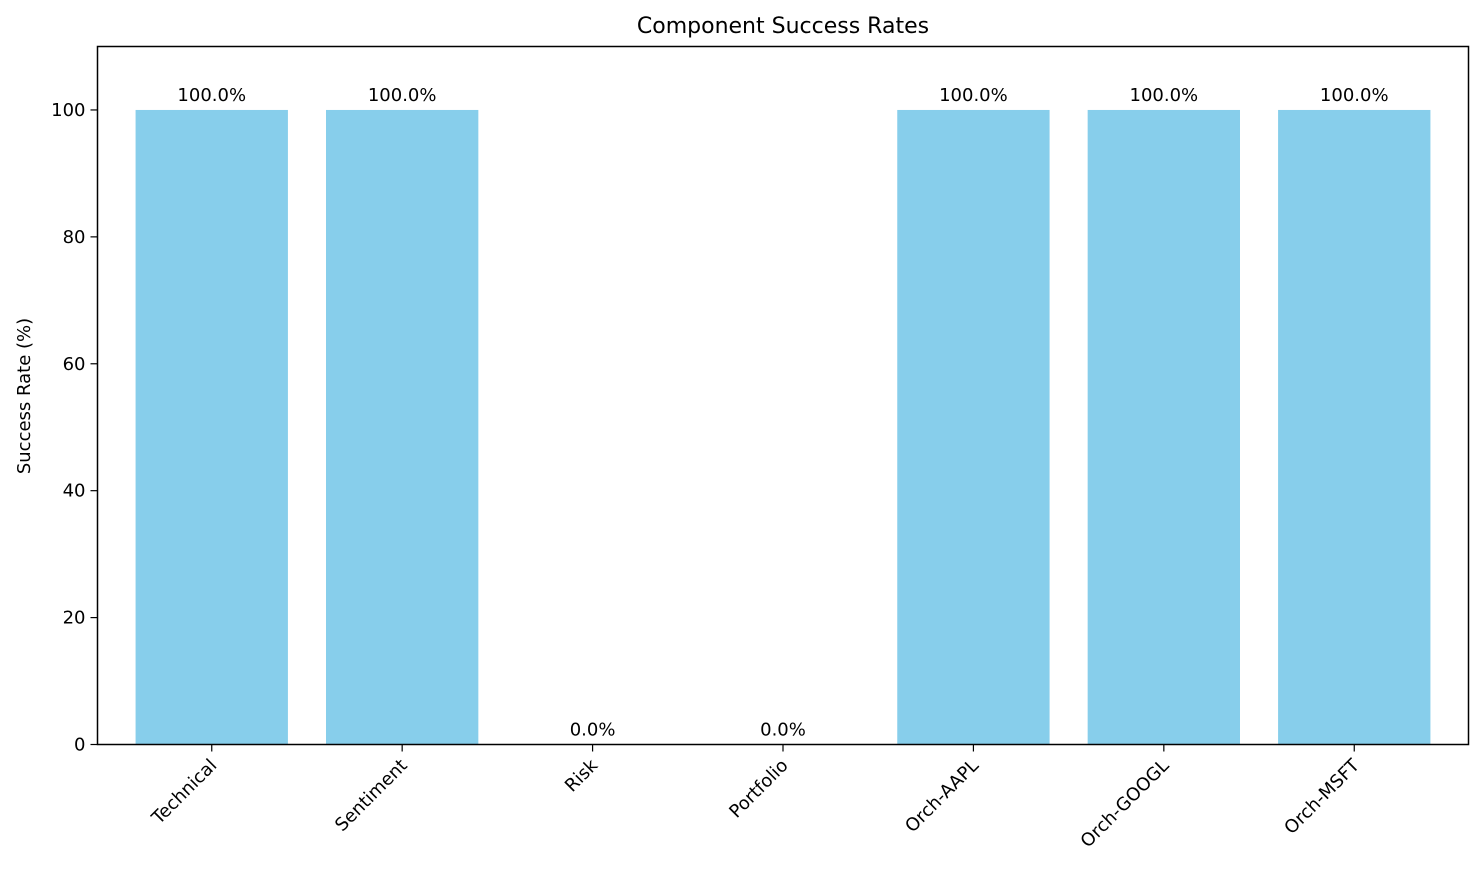  I want to click on y-tick-label: 40, so click(74, 491).